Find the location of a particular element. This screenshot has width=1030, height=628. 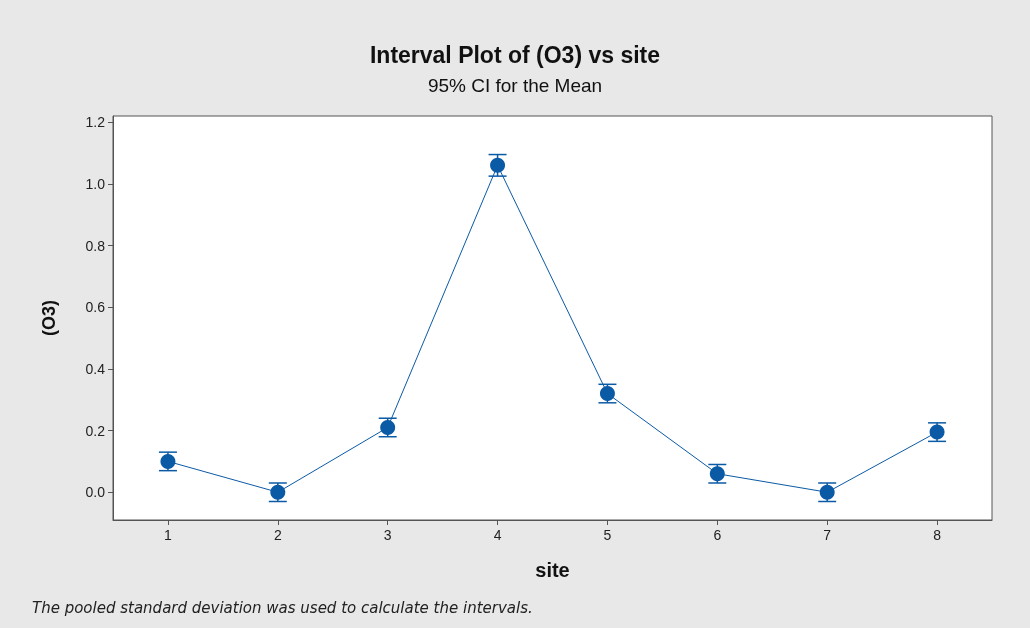

x-tick-label: 3 is located at coordinates (387, 535).